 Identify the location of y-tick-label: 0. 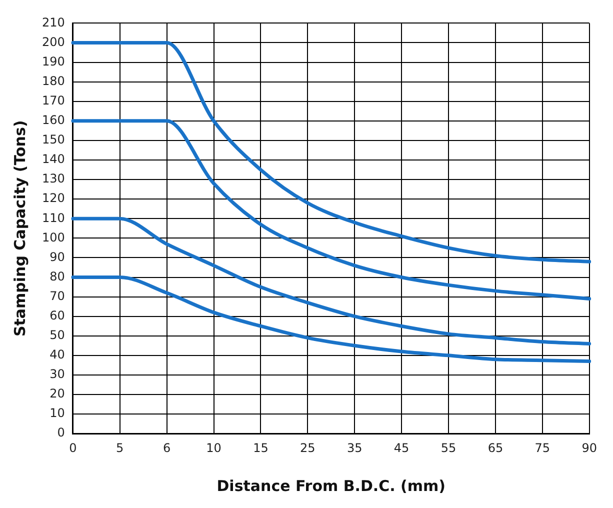
(61, 433).